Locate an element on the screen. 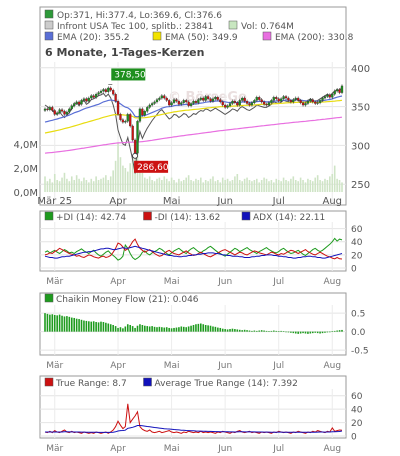  benchmark-swatch is located at coordinates (49, 25).